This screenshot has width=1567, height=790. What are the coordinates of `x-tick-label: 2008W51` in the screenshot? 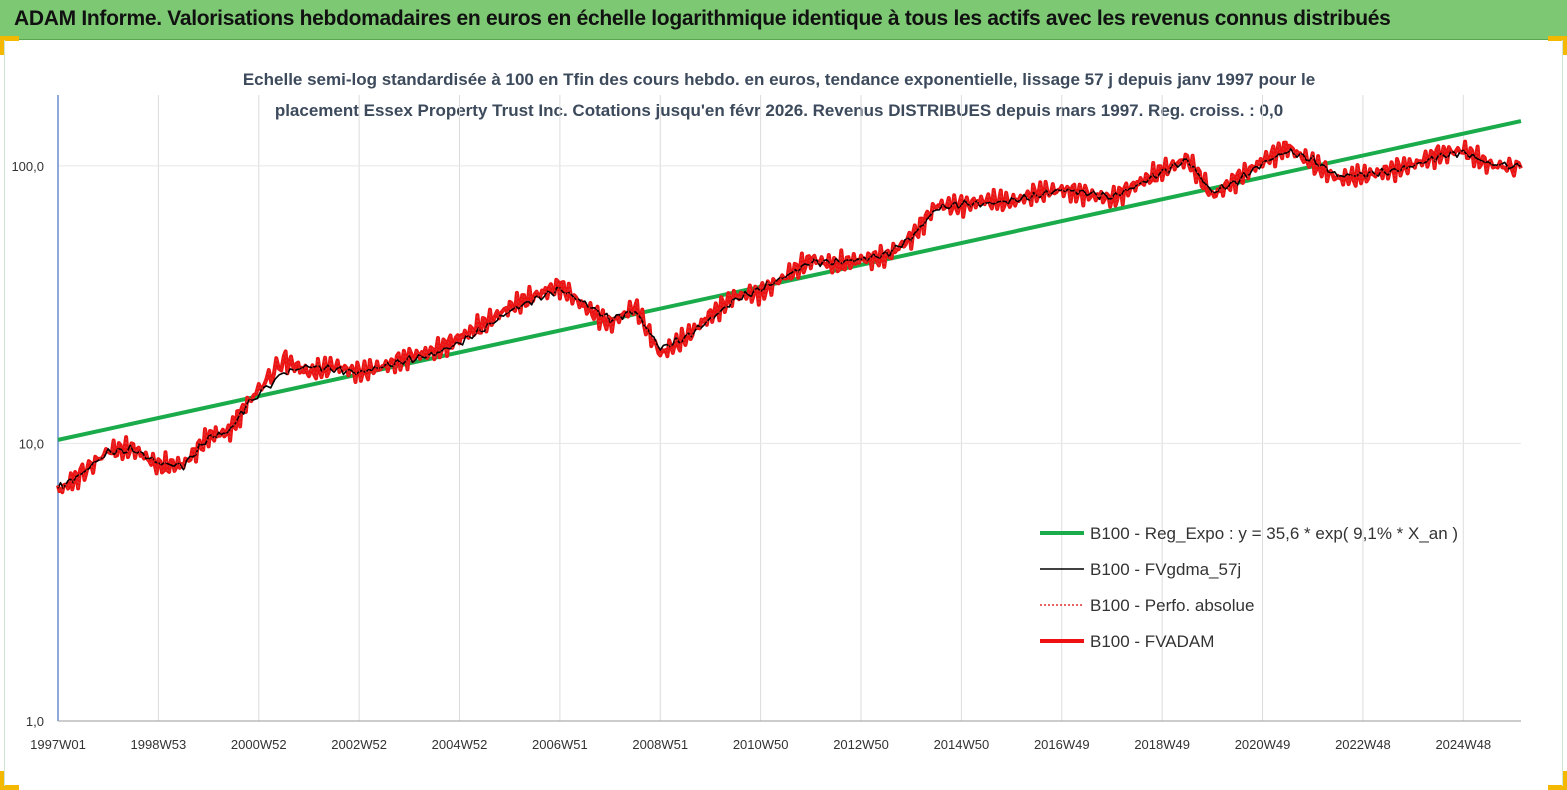 It's located at (660, 744).